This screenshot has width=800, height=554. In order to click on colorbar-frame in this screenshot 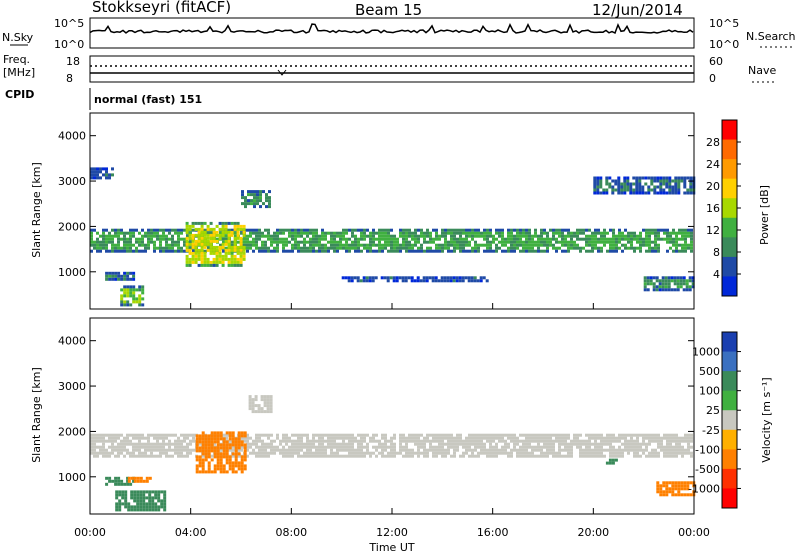, I will do `click(729, 420)`.